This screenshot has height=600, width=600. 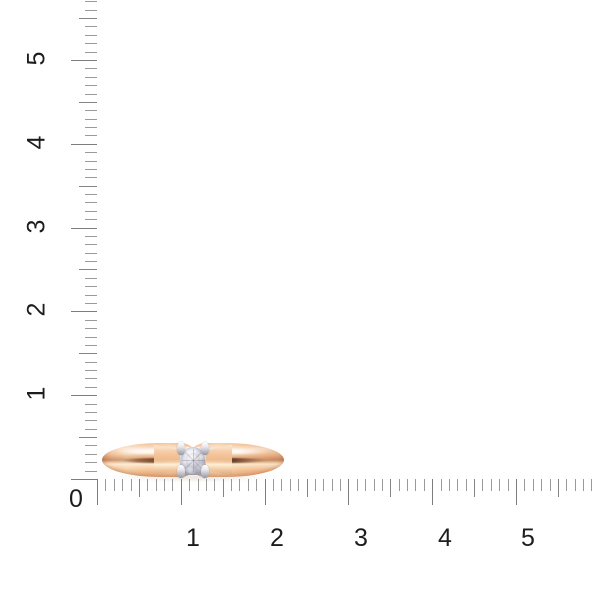 I want to click on prong-bottom-right, so click(x=205, y=471).